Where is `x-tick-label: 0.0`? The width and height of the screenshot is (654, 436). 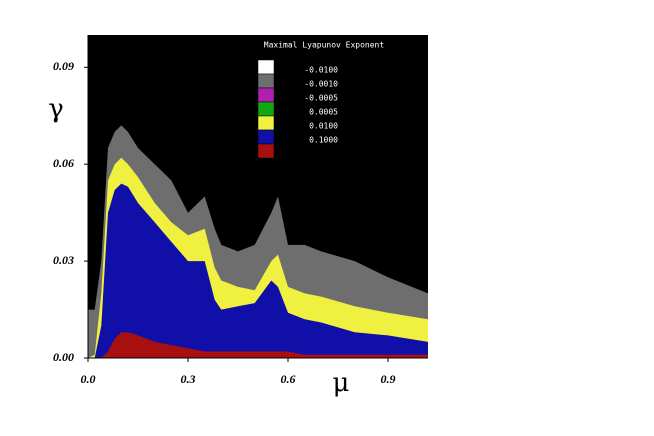
x-tick-label: 0.0 is located at coordinates (88, 379).